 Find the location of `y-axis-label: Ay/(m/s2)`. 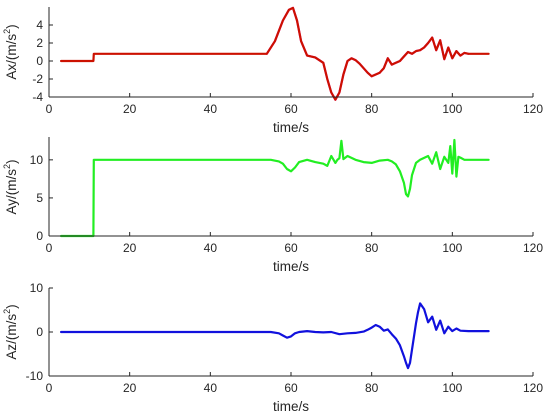

y-axis-label: Ay/(m/s2) is located at coordinates (10, 186).